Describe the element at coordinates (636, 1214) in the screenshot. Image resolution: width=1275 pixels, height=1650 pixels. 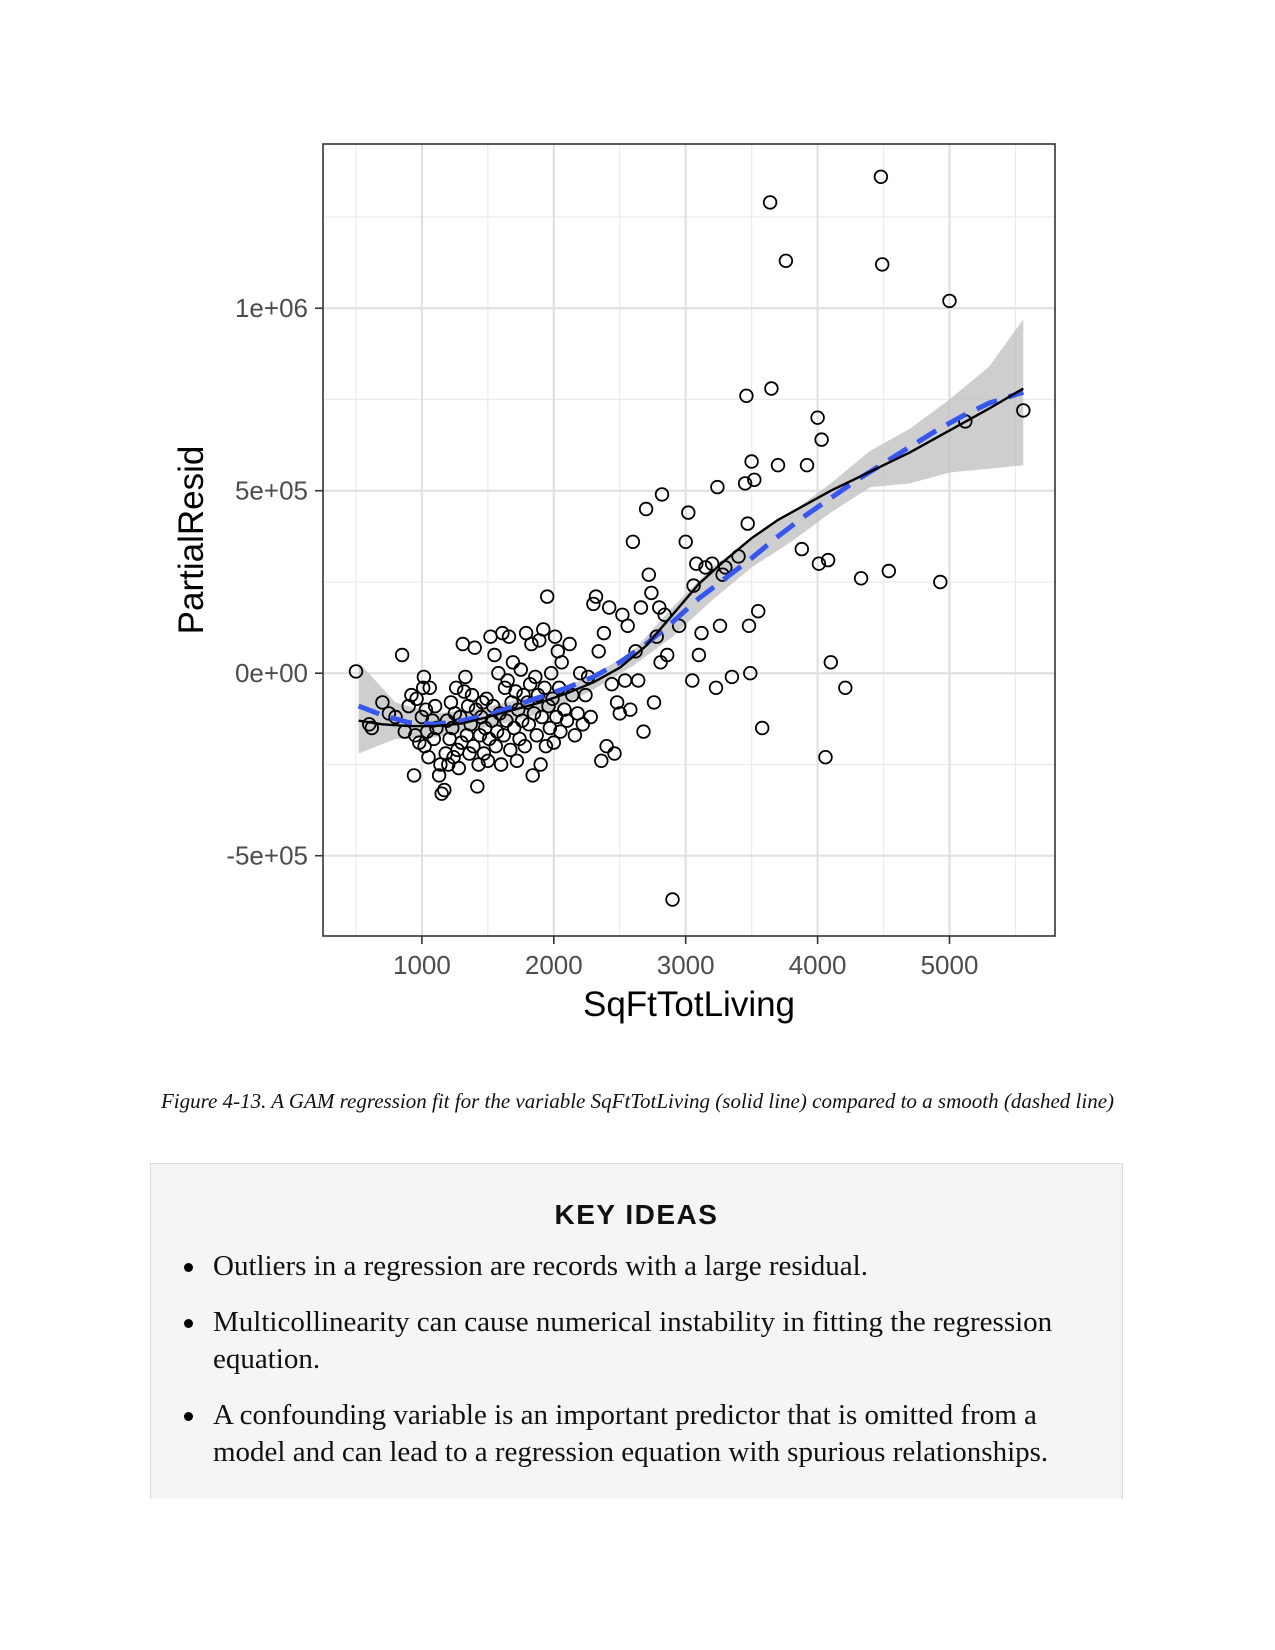
I see `key-ideas-title: KEY IDEAS` at that location.